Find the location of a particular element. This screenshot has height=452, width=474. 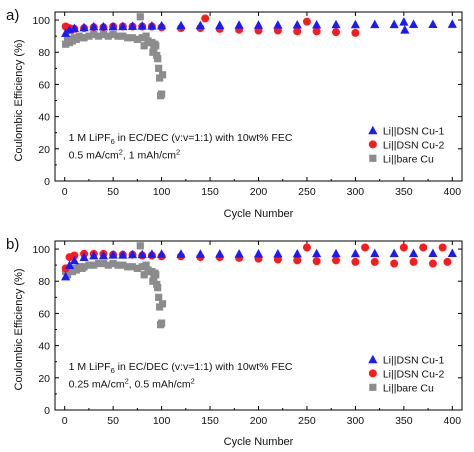

legend-marker is located at coordinates (373, 130).